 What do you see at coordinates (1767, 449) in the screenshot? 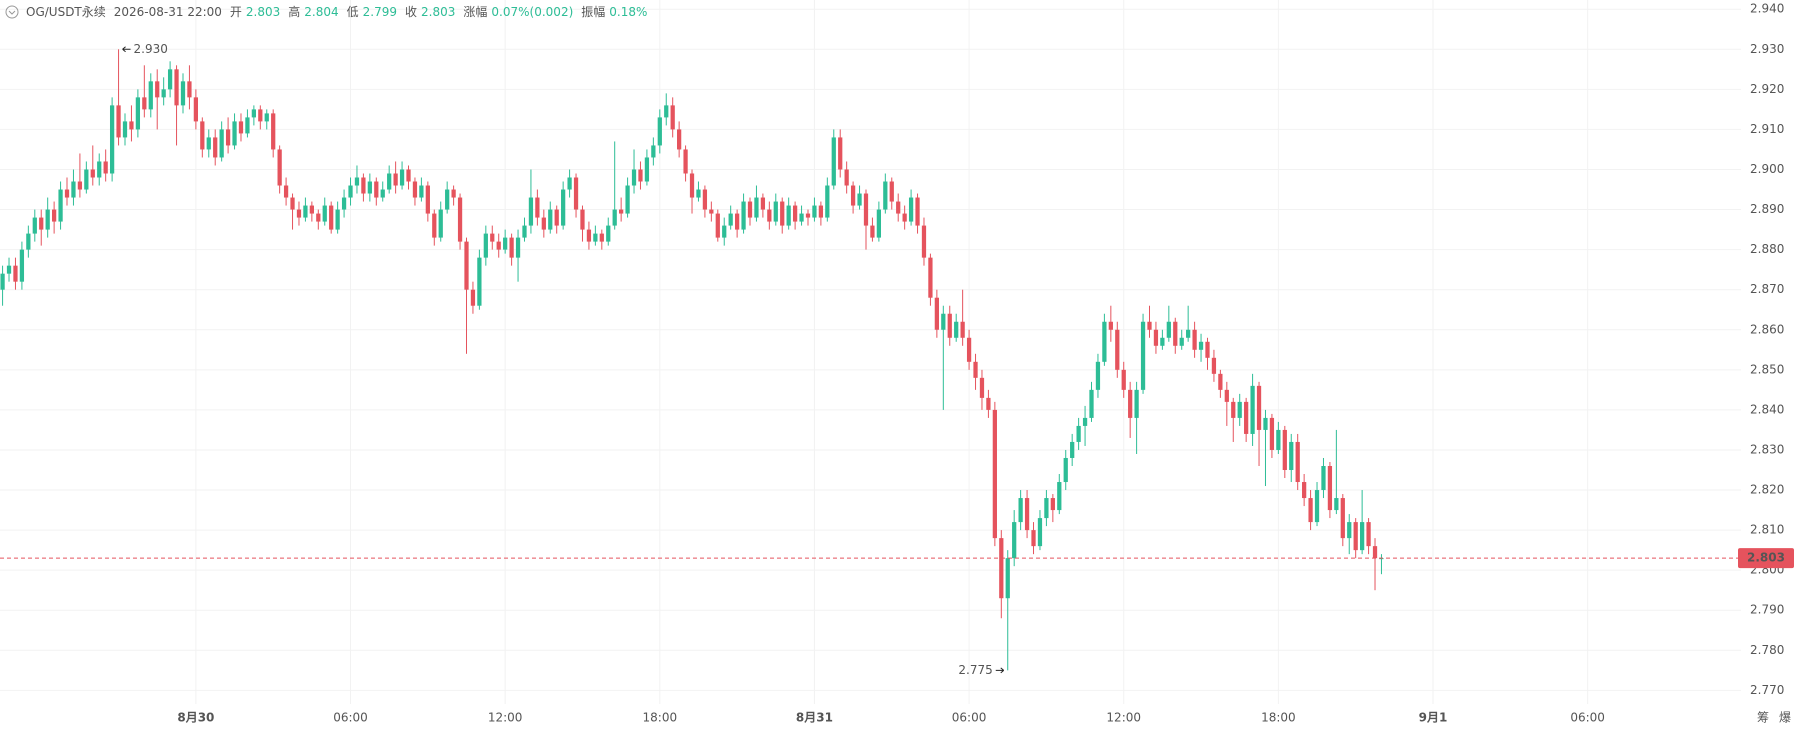
I see `y-tick-label: 2.830` at bounding box center [1767, 449].